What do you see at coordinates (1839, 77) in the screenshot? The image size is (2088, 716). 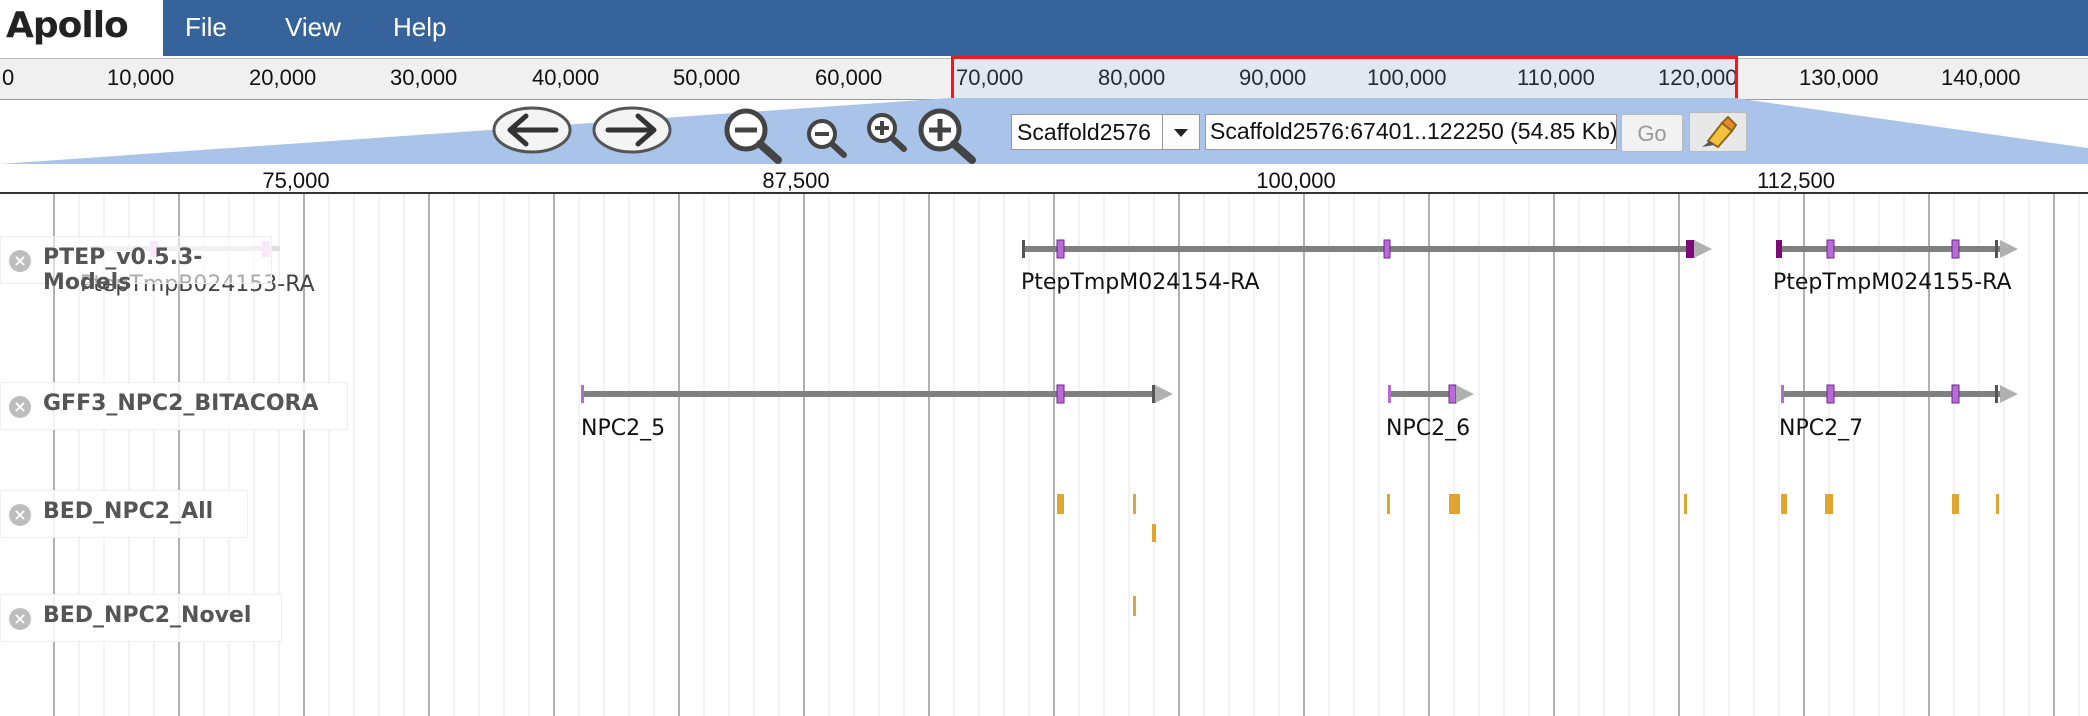 I see `overview-tick: 130,000` at bounding box center [1839, 77].